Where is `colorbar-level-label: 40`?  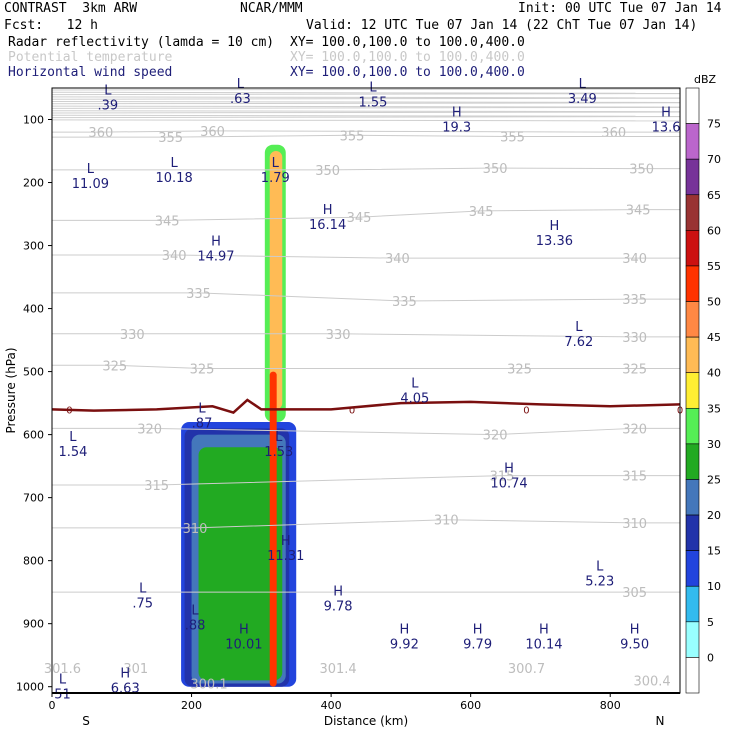
colorbar-level-label: 40 is located at coordinates (714, 373).